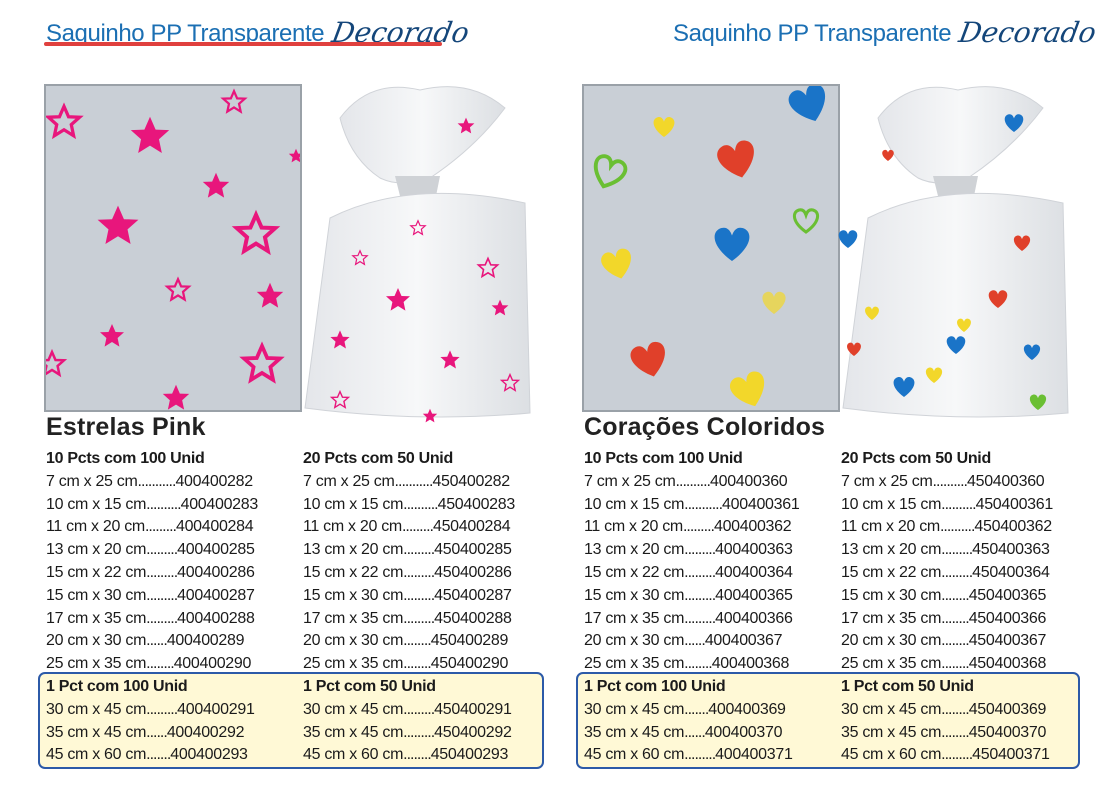  What do you see at coordinates (1027, 32) in the screenshot?
I see `header-script: Decorado` at bounding box center [1027, 32].